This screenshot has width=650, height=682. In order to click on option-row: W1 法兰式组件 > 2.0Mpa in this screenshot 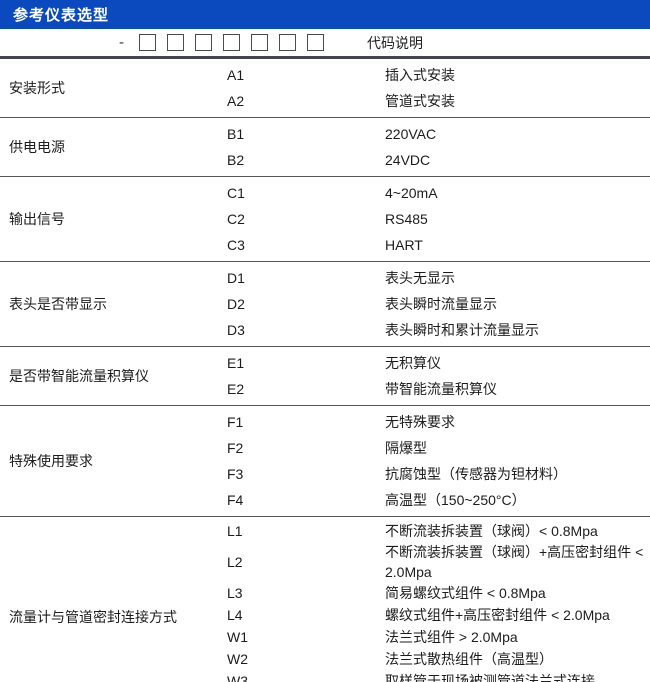, I will do `click(438, 637)`.